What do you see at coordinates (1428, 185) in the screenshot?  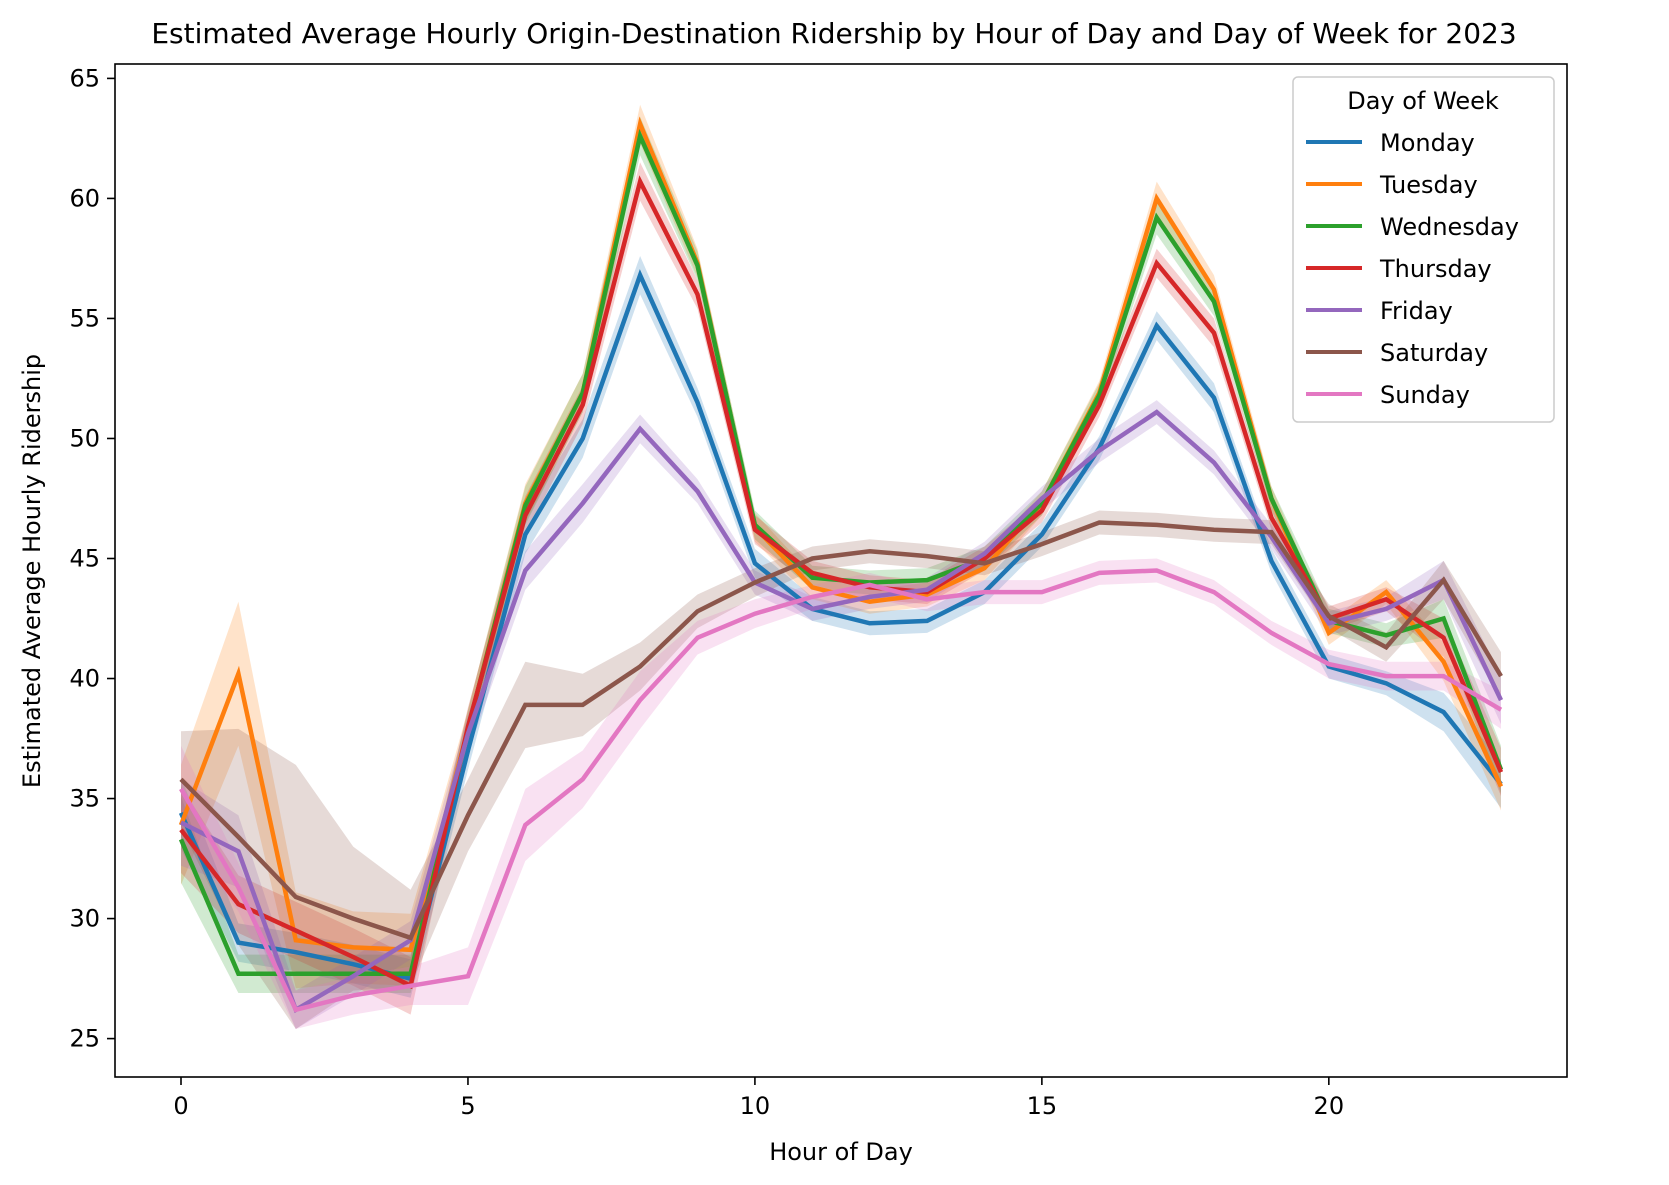 I see `legend-label: Tuesday` at bounding box center [1428, 185].